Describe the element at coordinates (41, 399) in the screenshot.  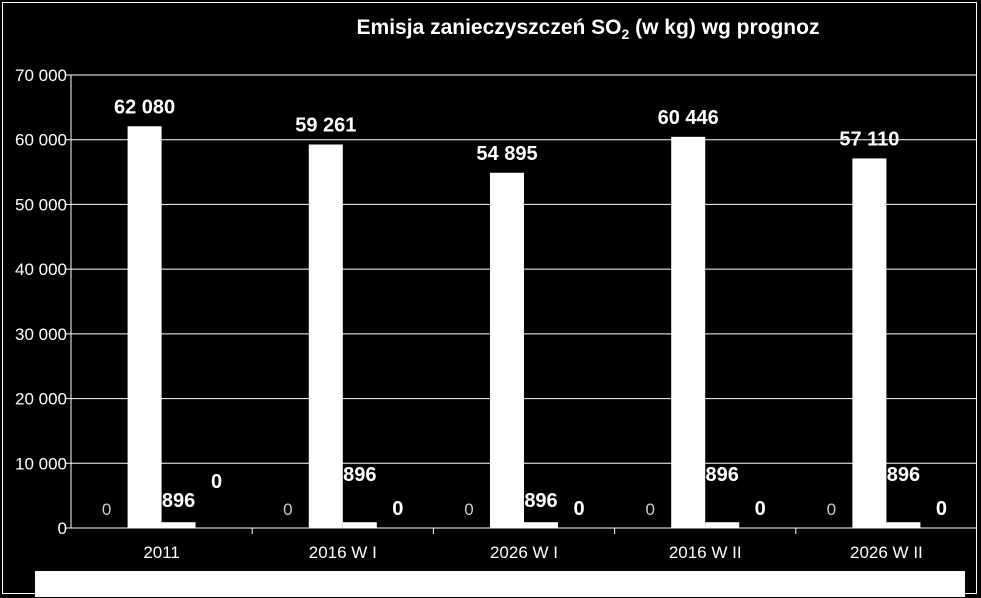
I see `y-tick-label: 20 000` at that location.